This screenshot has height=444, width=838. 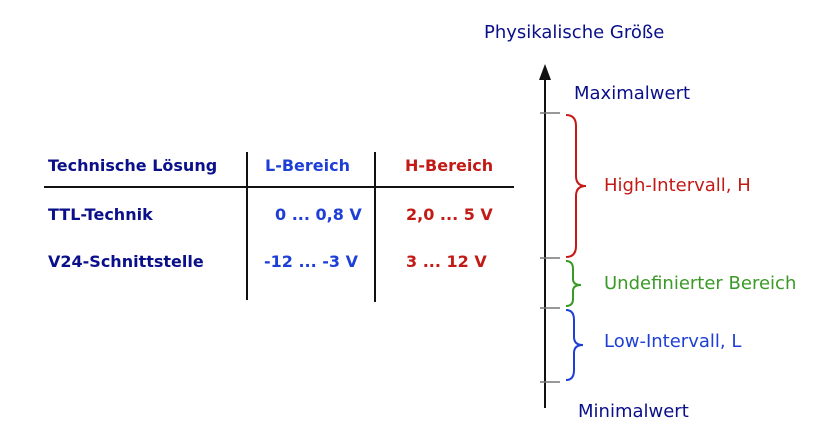 What do you see at coordinates (311, 261) in the screenshot?
I see `row-v24-low: -12 ... -3 V` at bounding box center [311, 261].